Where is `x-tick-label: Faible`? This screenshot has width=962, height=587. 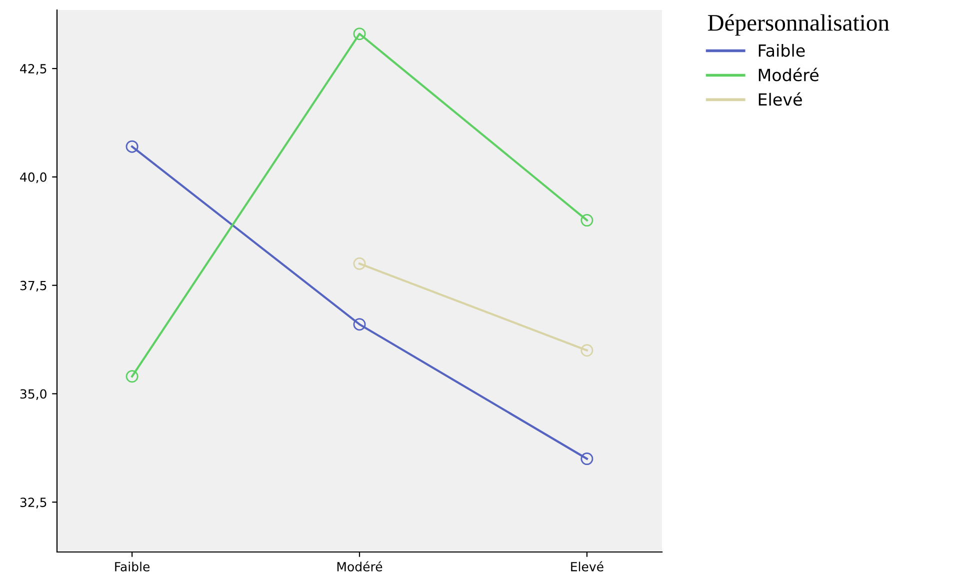 x-tick-label: Faible is located at coordinates (132, 567).